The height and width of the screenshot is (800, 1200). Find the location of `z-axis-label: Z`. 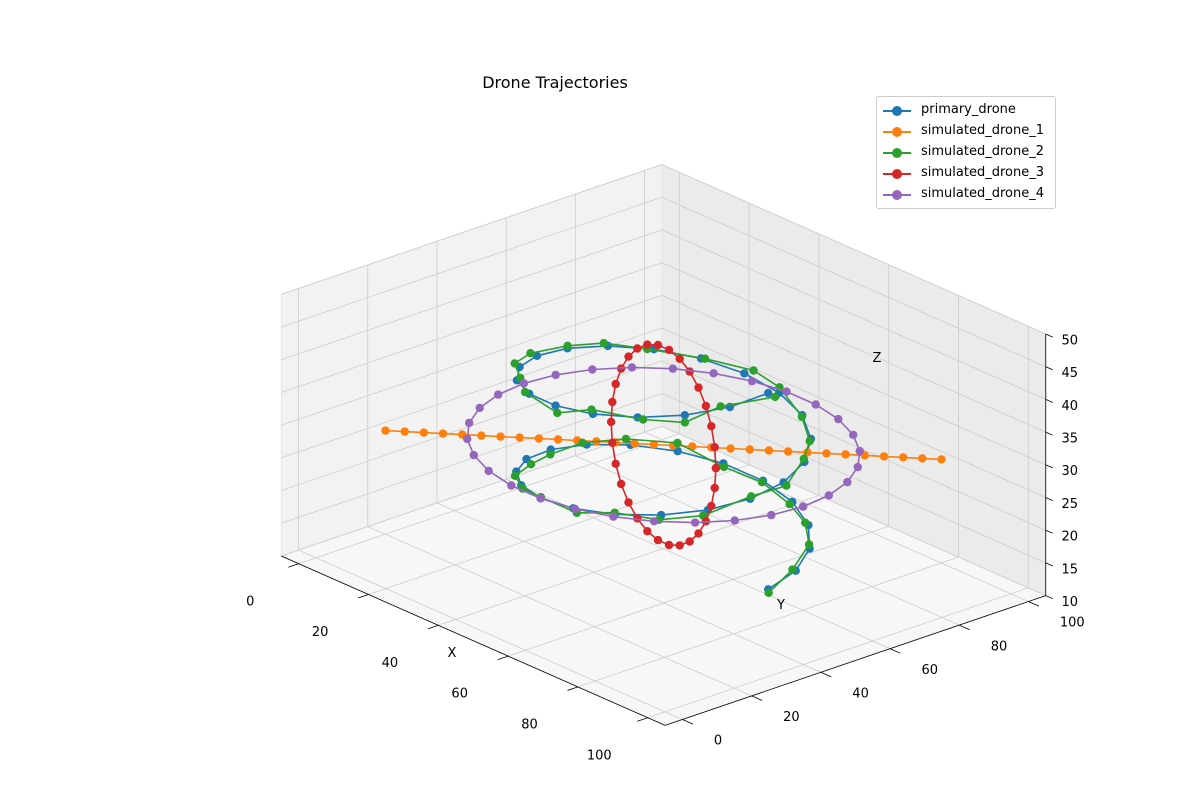

z-axis-label: Z is located at coordinates (877, 358).